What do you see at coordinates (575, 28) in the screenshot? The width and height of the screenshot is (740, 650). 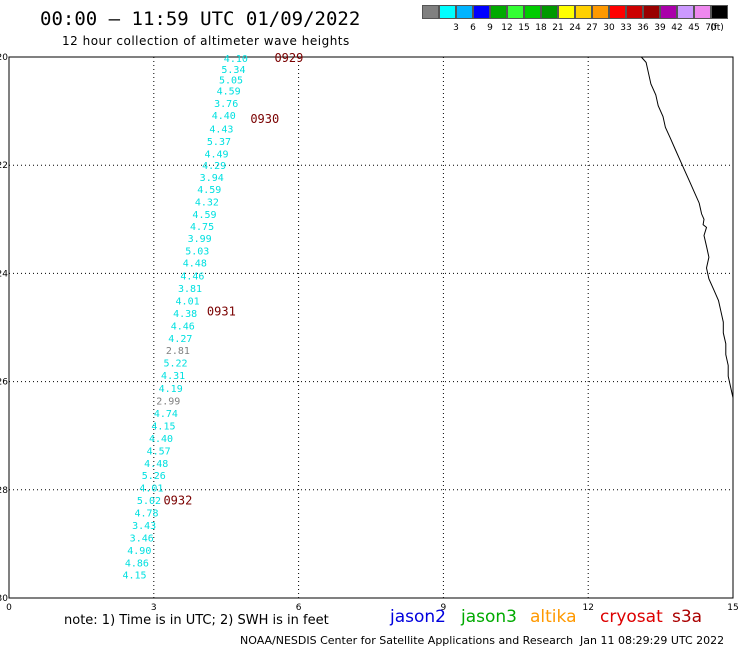 I see `scale-tick-label: 24` at bounding box center [575, 28].